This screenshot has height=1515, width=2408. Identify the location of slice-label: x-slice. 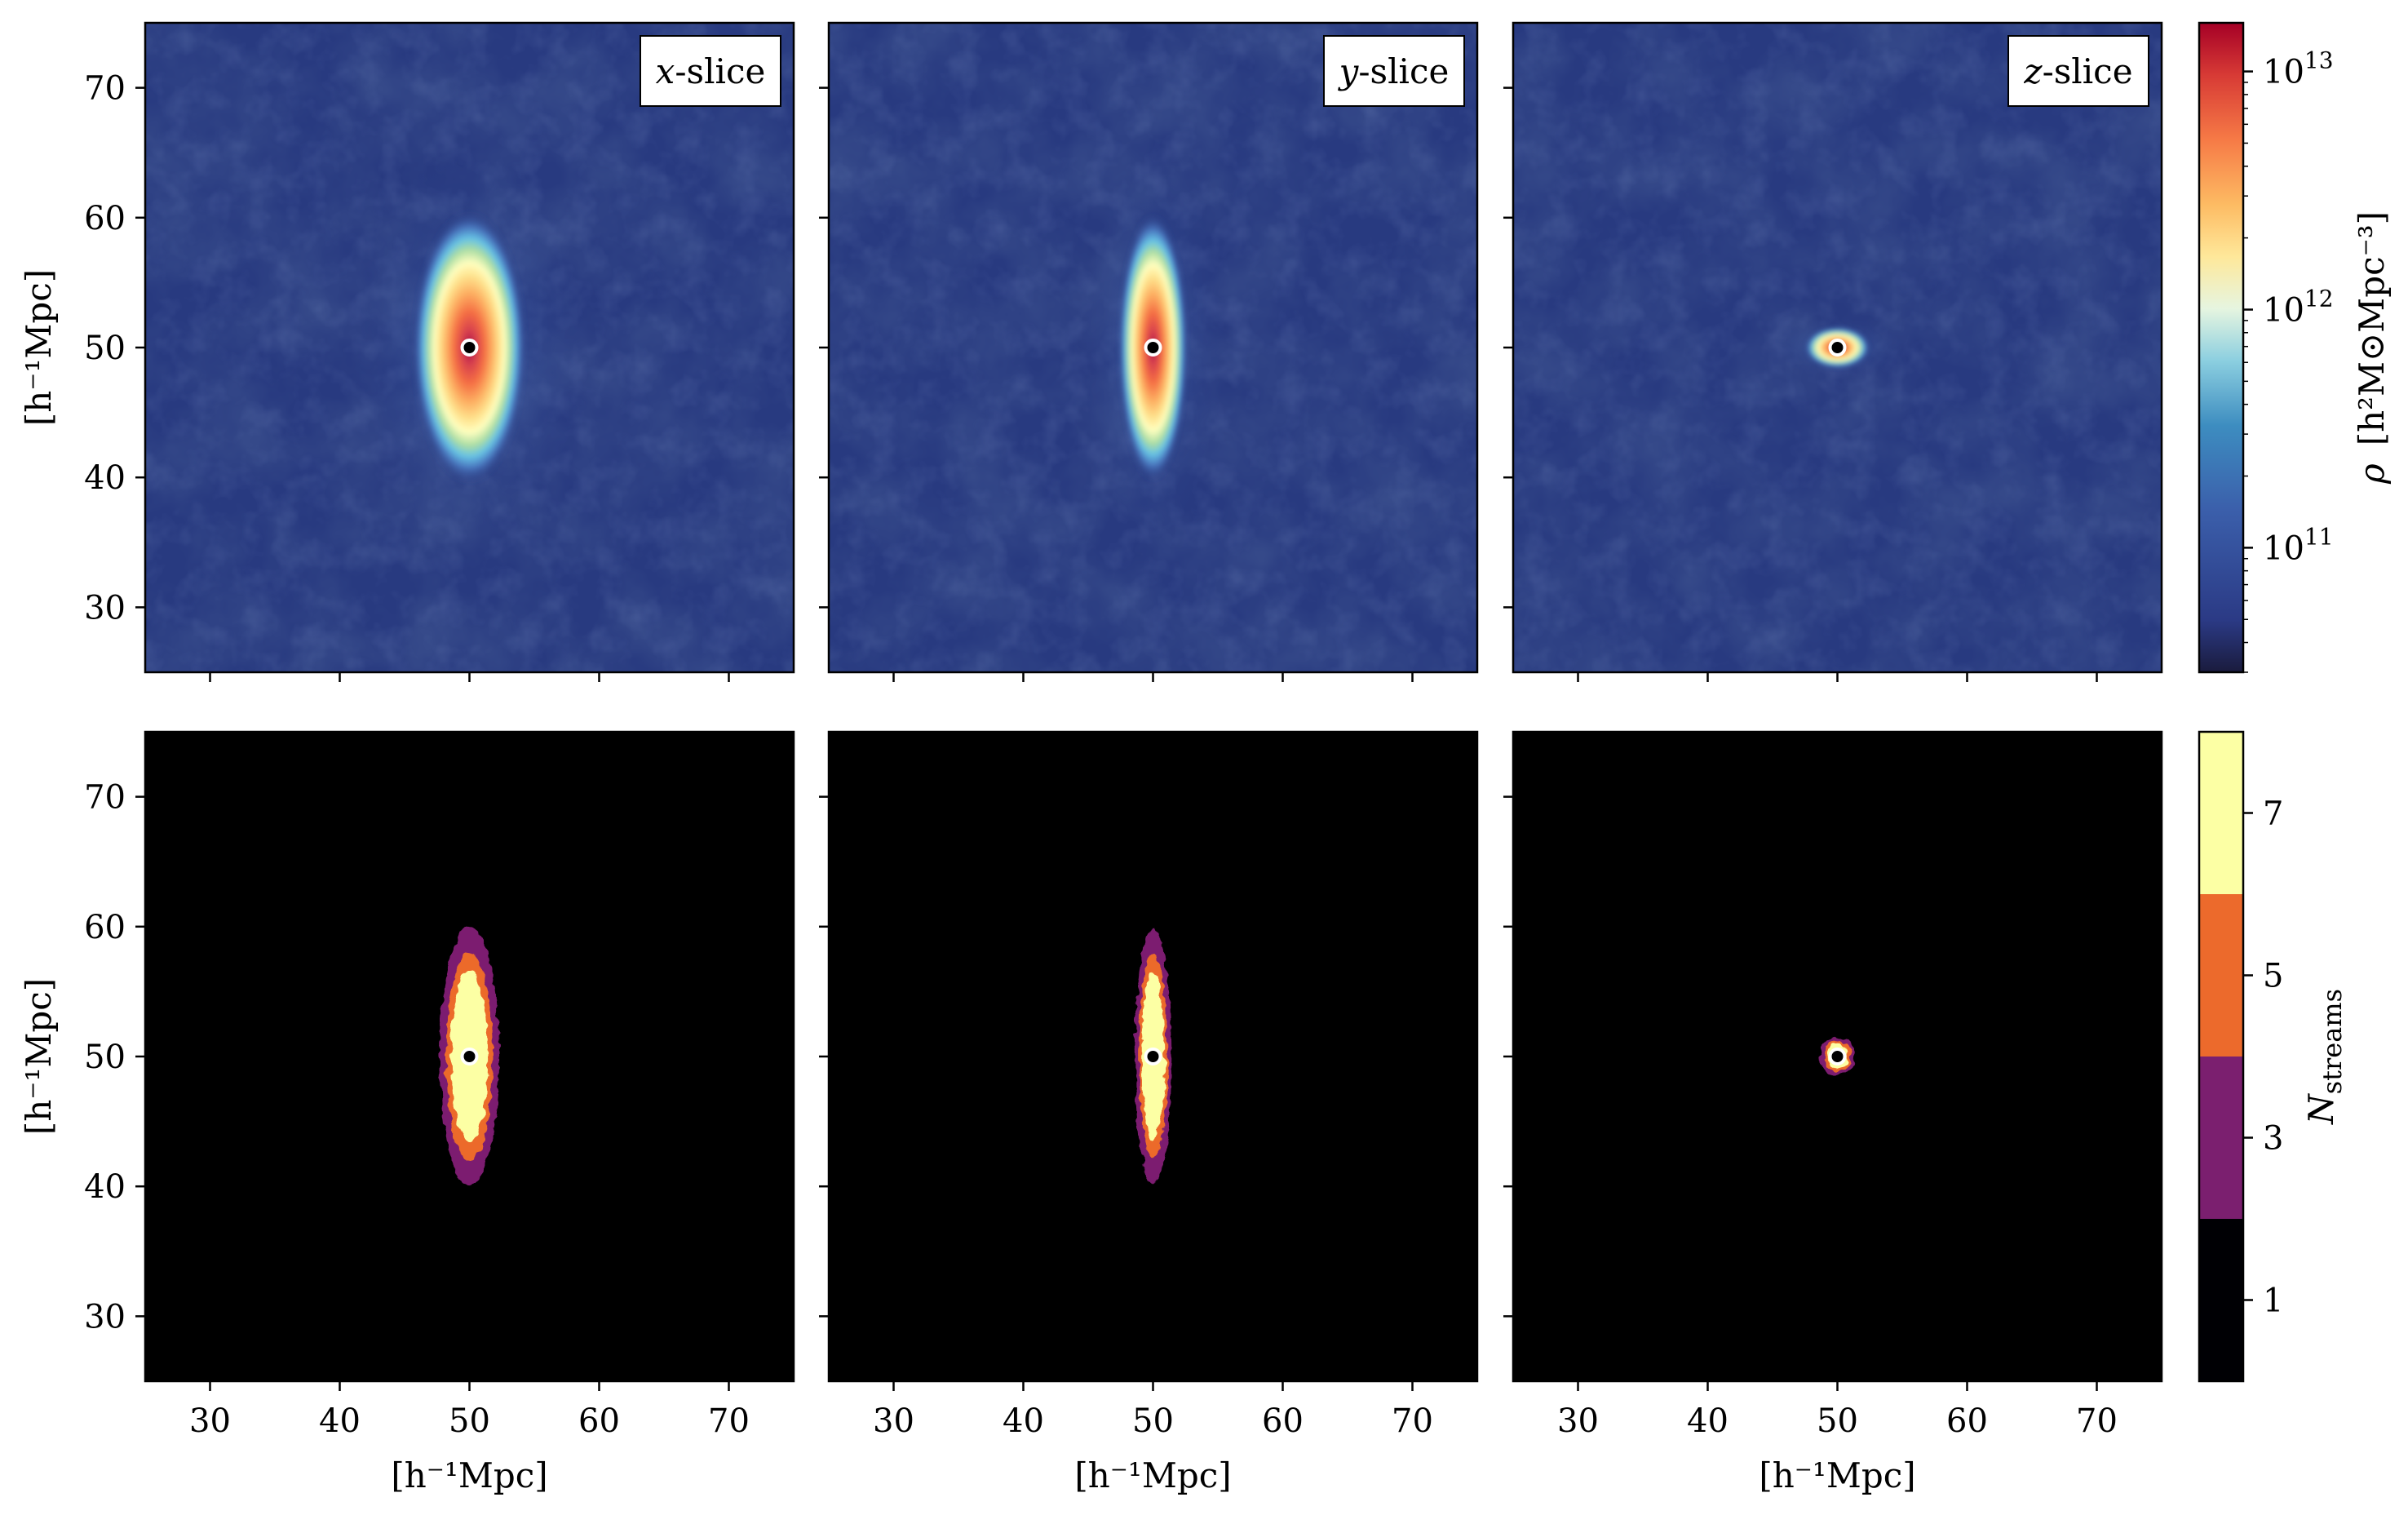
(711, 71).